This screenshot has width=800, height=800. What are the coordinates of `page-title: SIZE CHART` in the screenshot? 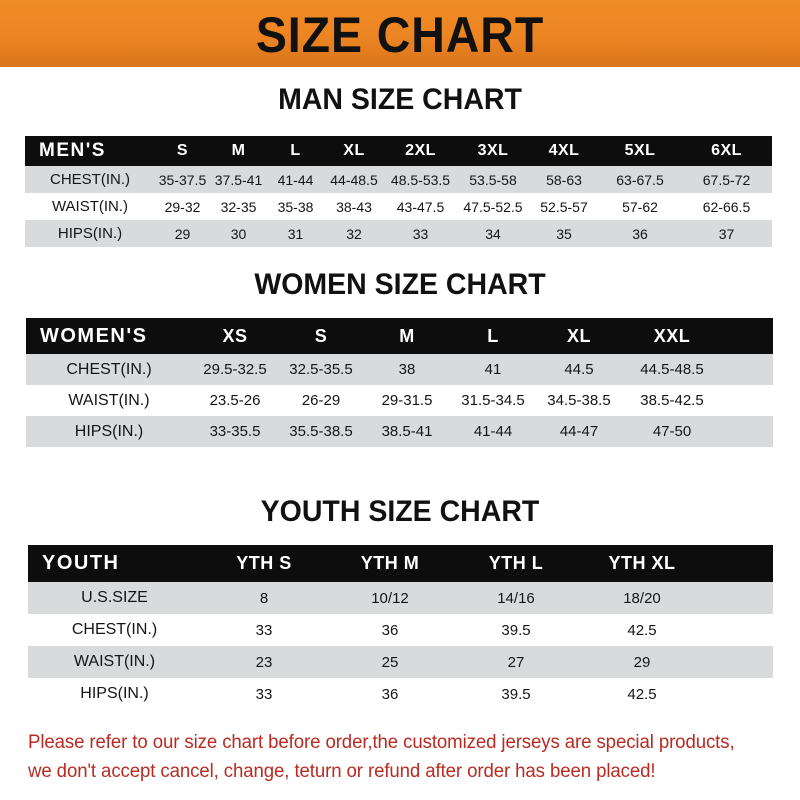 It's located at (400, 34).